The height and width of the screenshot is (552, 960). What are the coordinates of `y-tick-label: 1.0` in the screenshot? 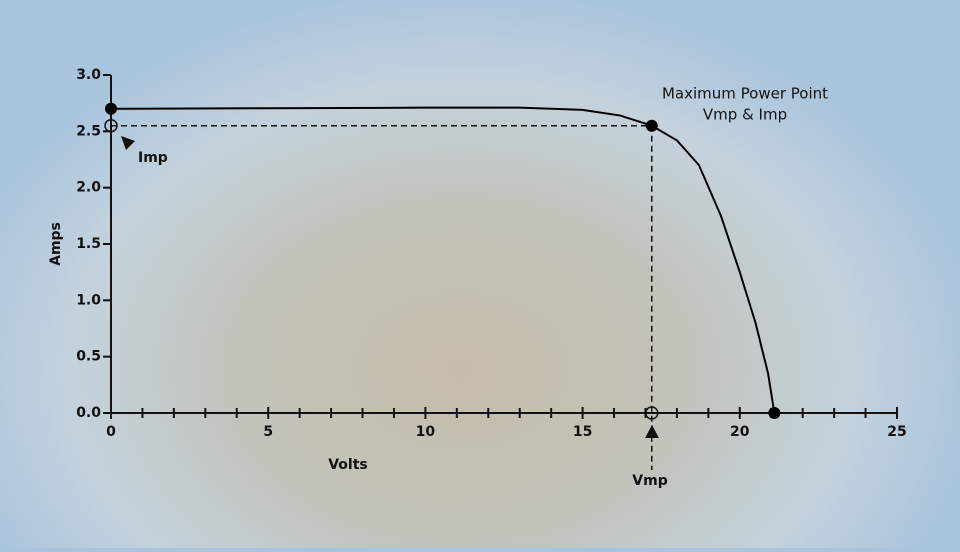 It's located at (88, 300).